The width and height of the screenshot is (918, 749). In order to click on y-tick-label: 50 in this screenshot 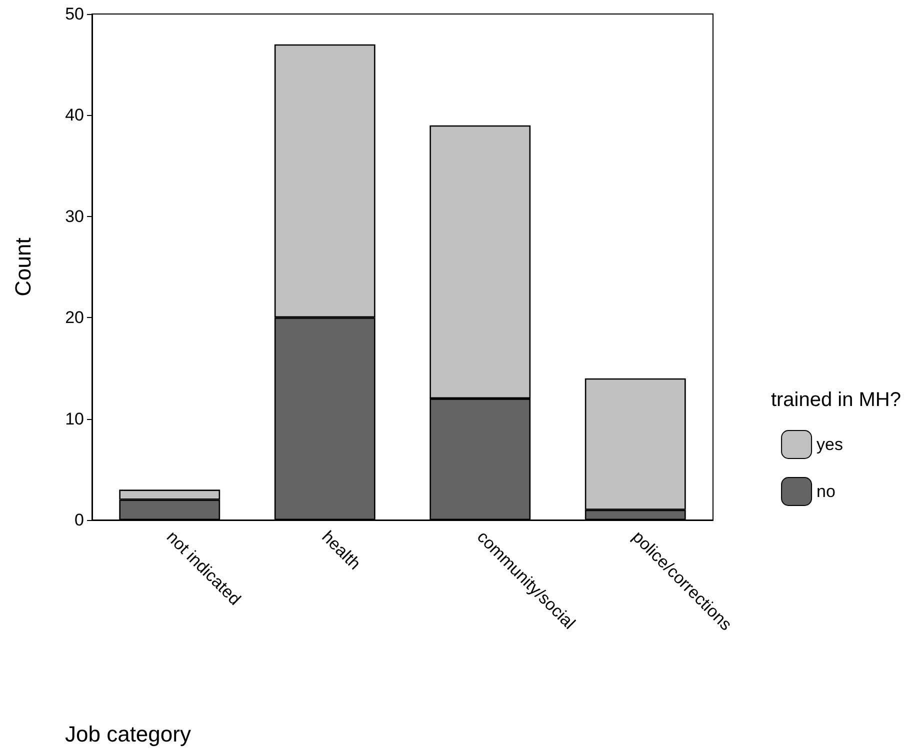, I will do `click(74, 14)`.